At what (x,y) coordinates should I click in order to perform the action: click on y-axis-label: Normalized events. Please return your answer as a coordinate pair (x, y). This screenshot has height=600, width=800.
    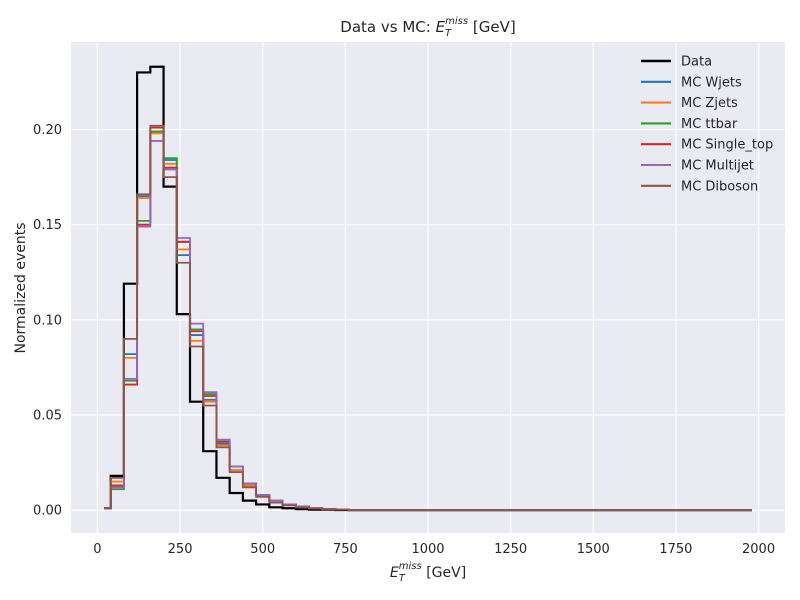
    Looking at the image, I should click on (21, 287).